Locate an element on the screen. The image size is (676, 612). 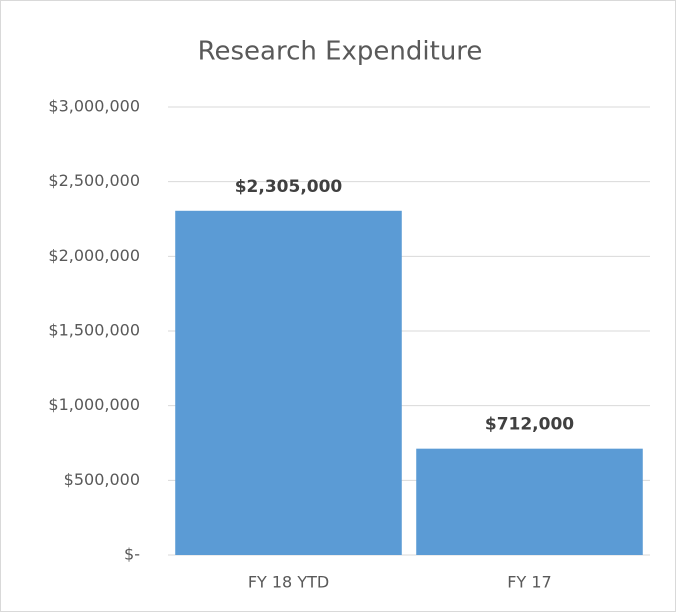
data-label: $712,000 is located at coordinates (529, 425).